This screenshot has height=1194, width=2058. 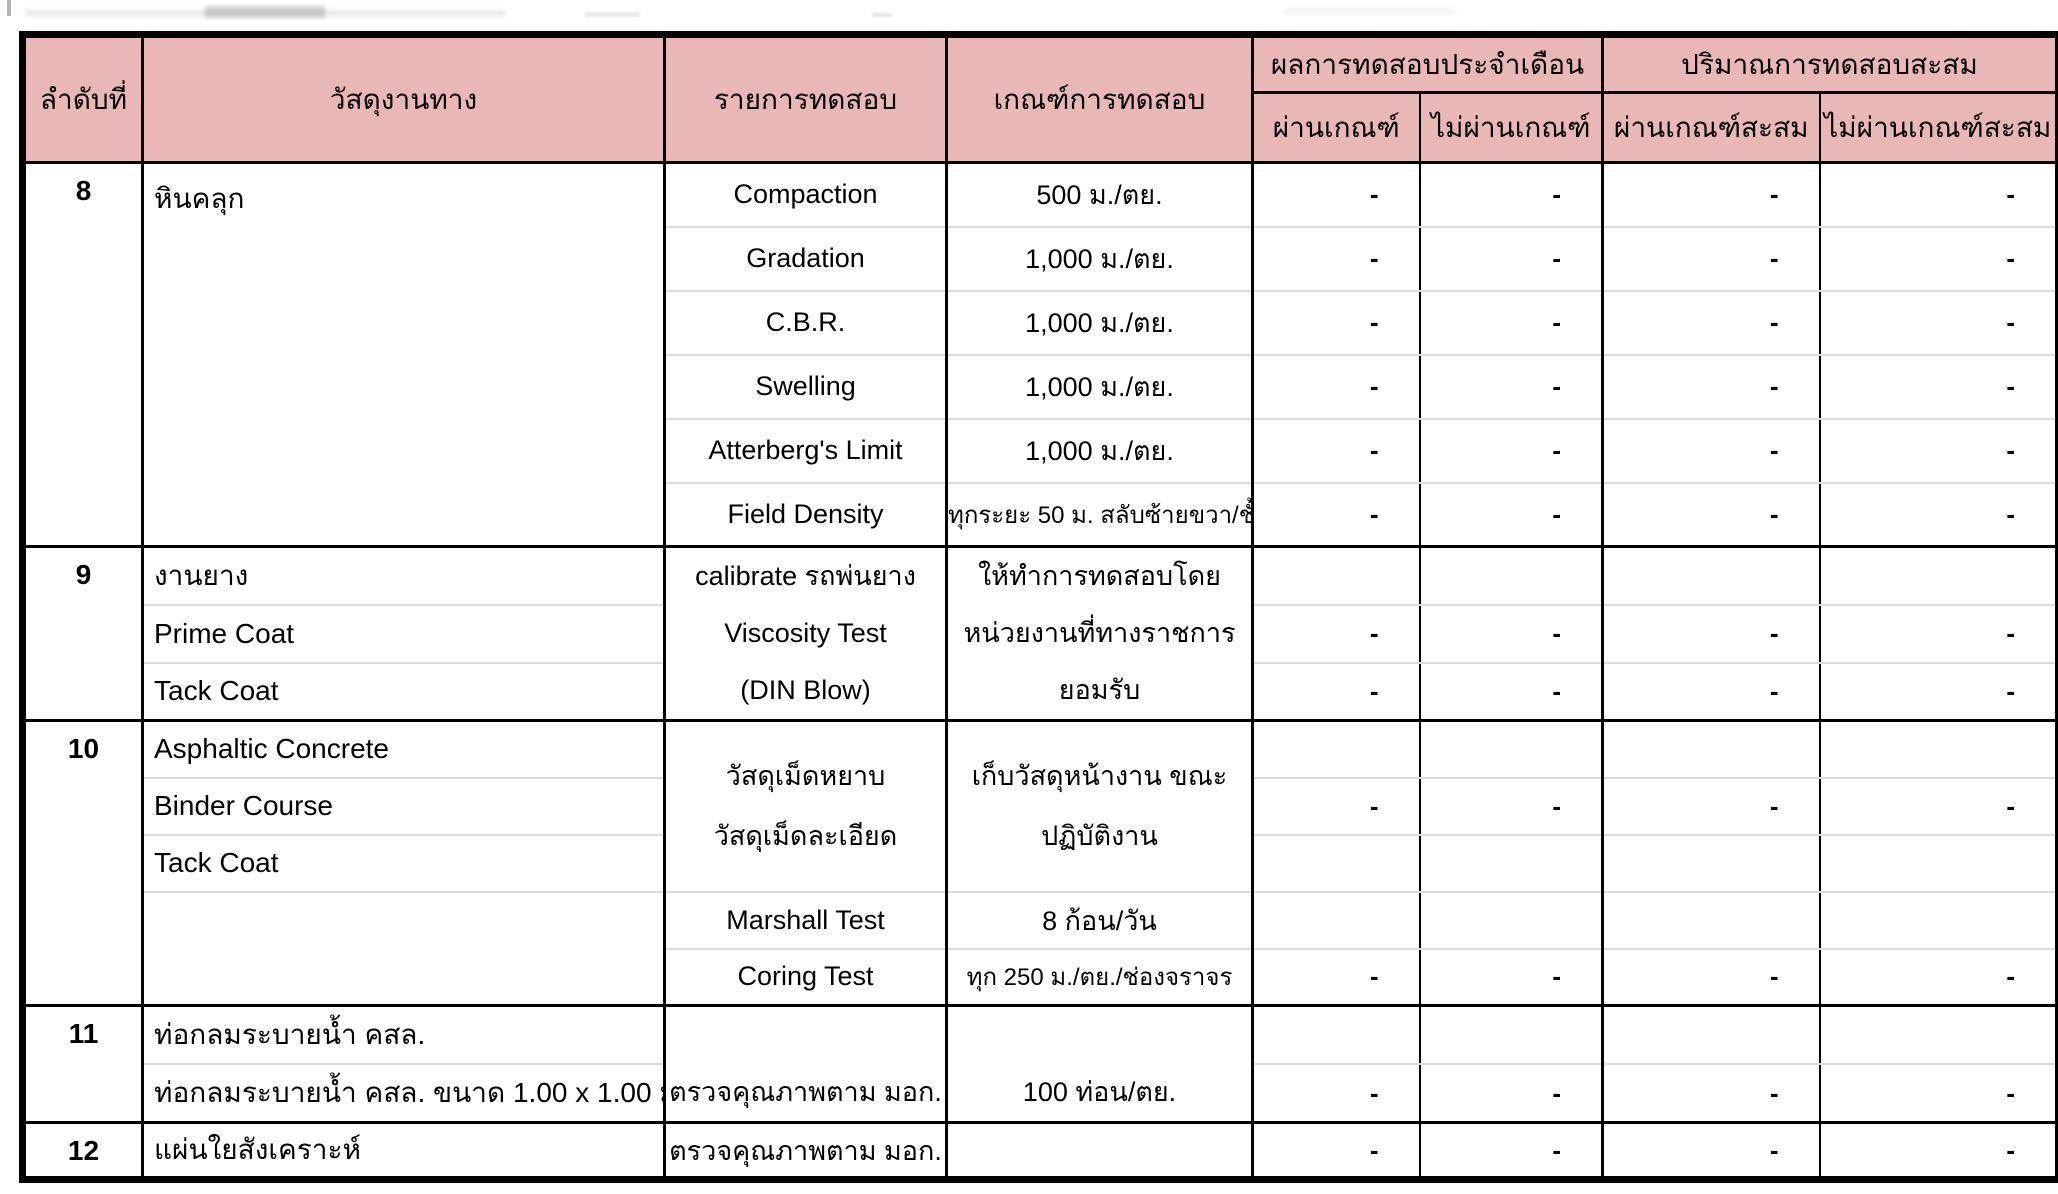 I want to click on test-name-cell: วัสดุเม็ดหยาบ วัสดุเม็ดละเอียด, so click(x=805, y=806).